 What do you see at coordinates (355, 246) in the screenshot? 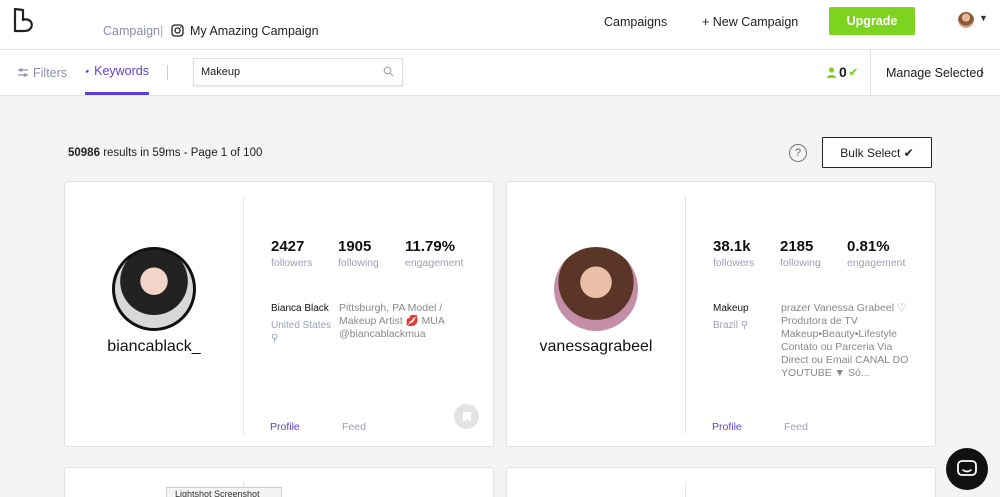
I see `following-value: 1905` at bounding box center [355, 246].